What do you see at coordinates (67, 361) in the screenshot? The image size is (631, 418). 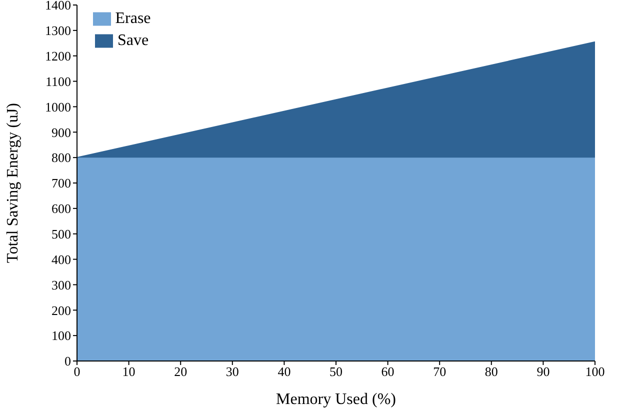 I see `y-tick-label: 0` at bounding box center [67, 361].